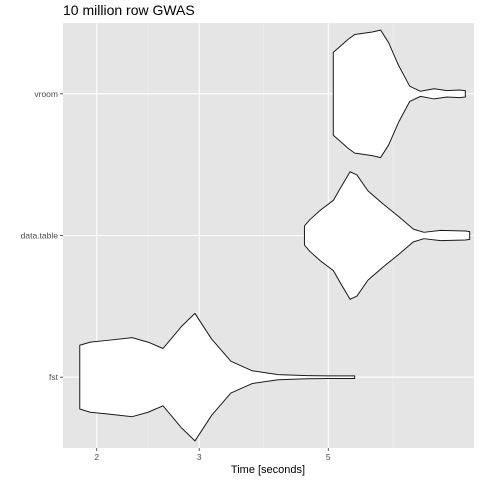 The image size is (480, 480). Describe the element at coordinates (399, 94) in the screenshot. I see `violin-vroom` at that location.